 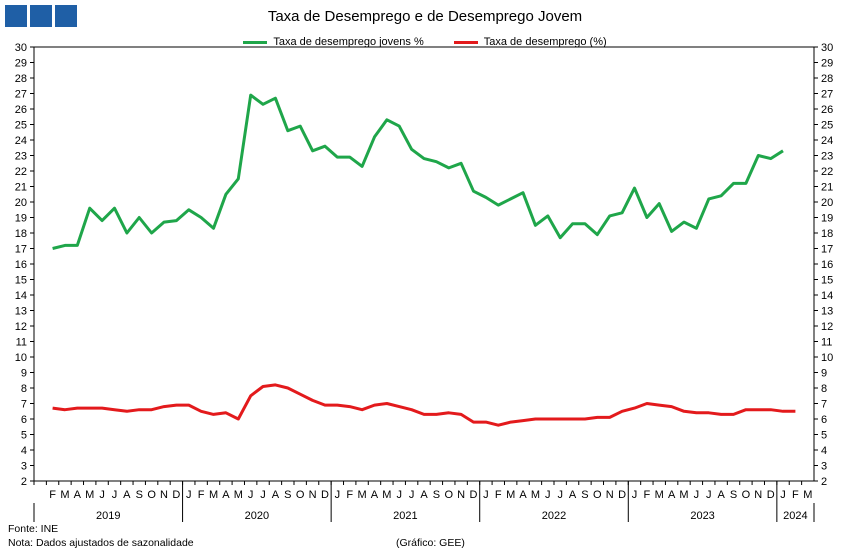 I want to click on logo, so click(x=41, y=16).